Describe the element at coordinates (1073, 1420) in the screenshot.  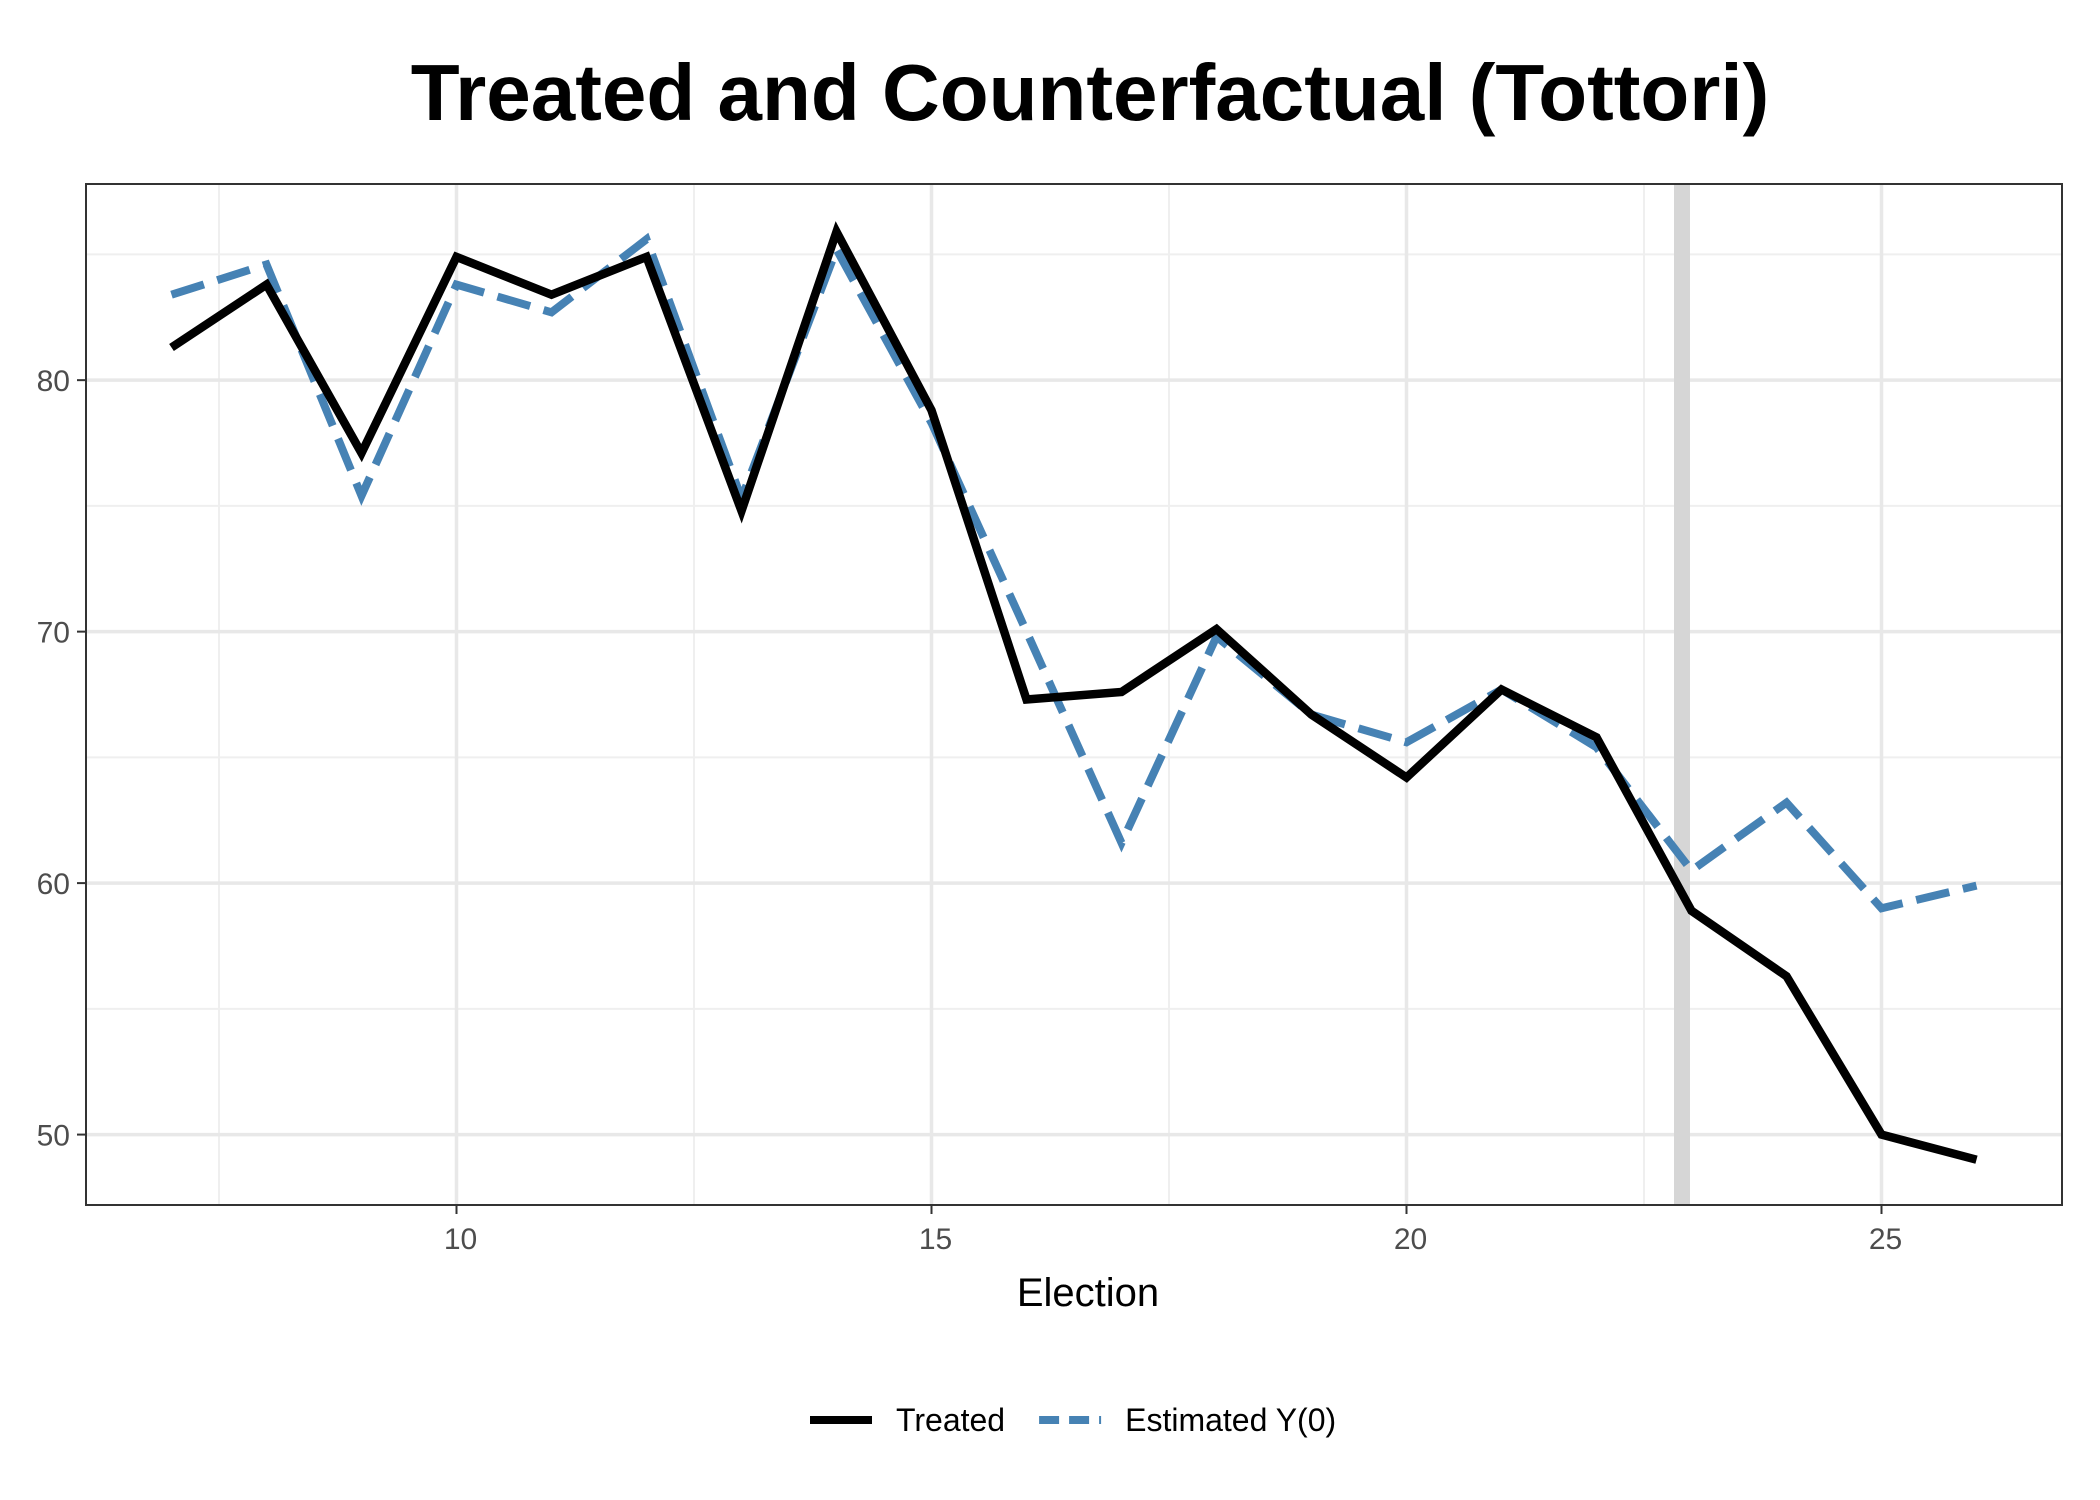
I see `legend: Treated Estimated Y(0)` at that location.